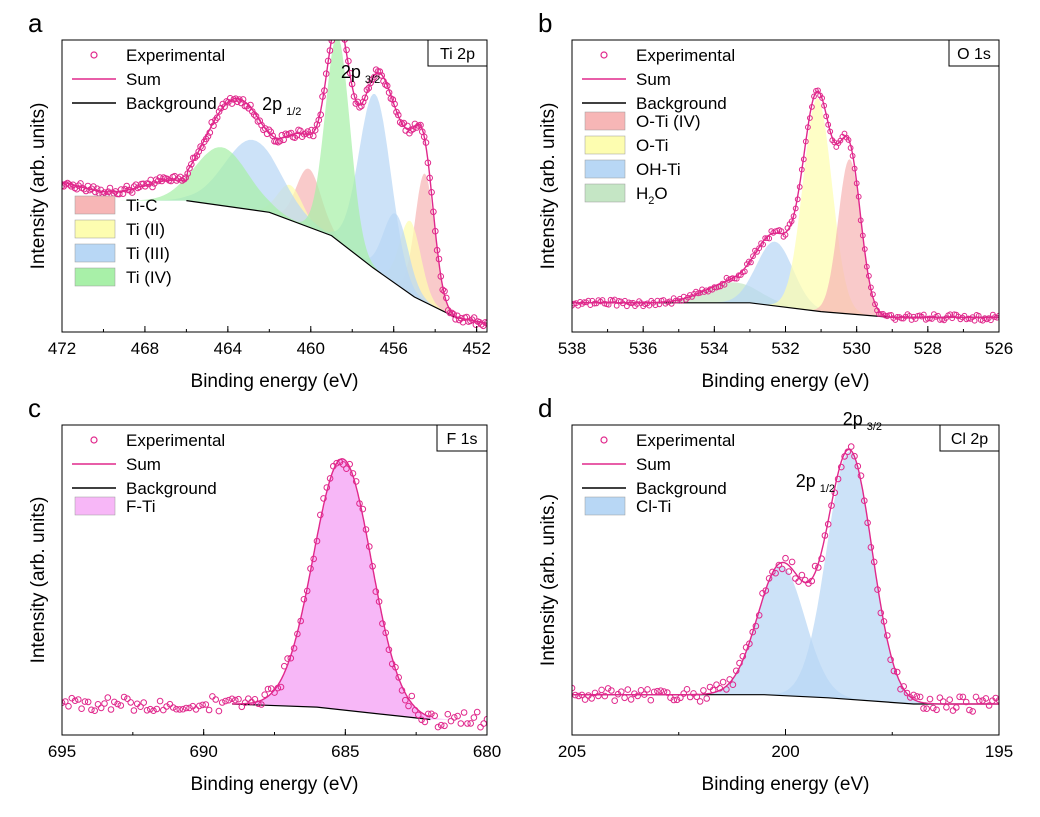 This screenshot has width=1040, height=817. What do you see at coordinates (685, 55) in the screenshot?
I see `legend-label: Experimental` at bounding box center [685, 55].